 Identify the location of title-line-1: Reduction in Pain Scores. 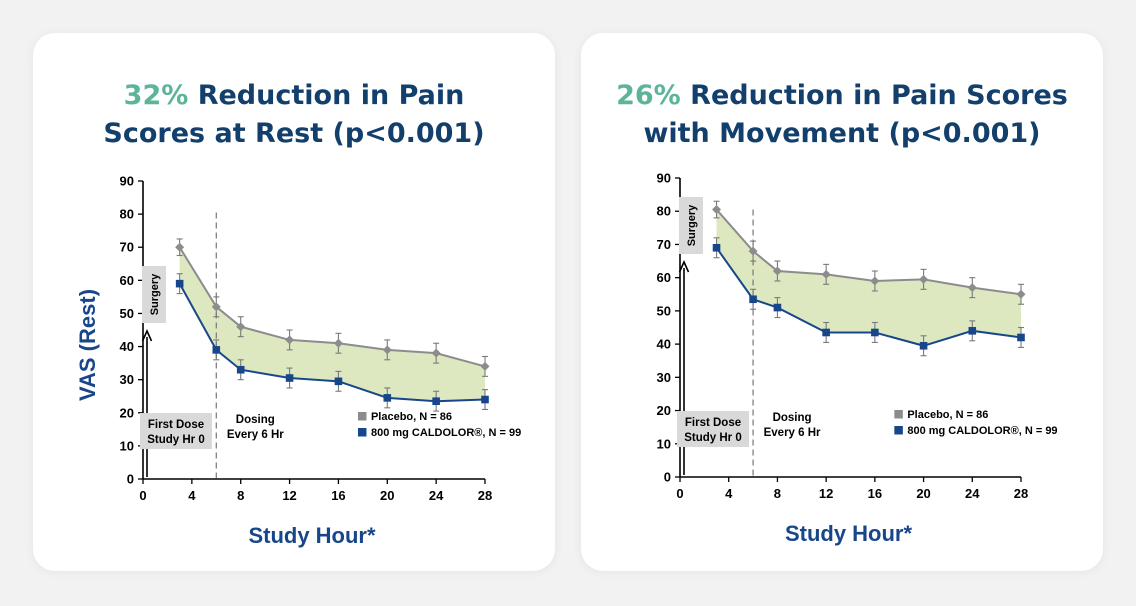
(879, 95).